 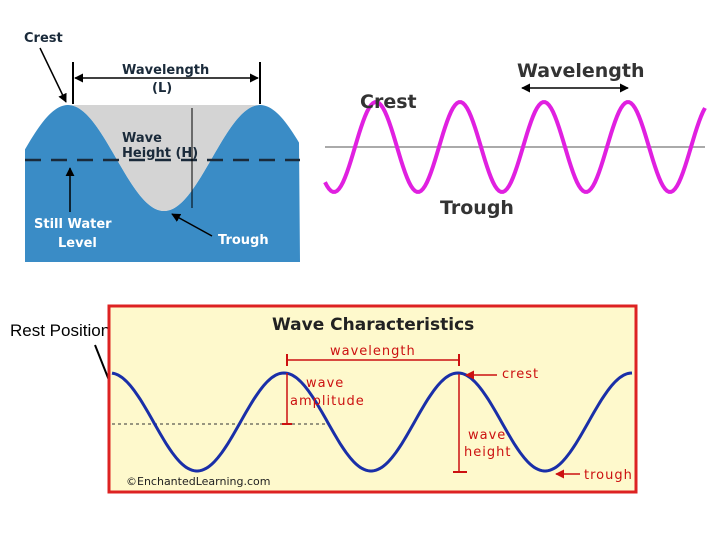 What do you see at coordinates (608, 475) in the screenshot?
I see `label: trough` at bounding box center [608, 475].